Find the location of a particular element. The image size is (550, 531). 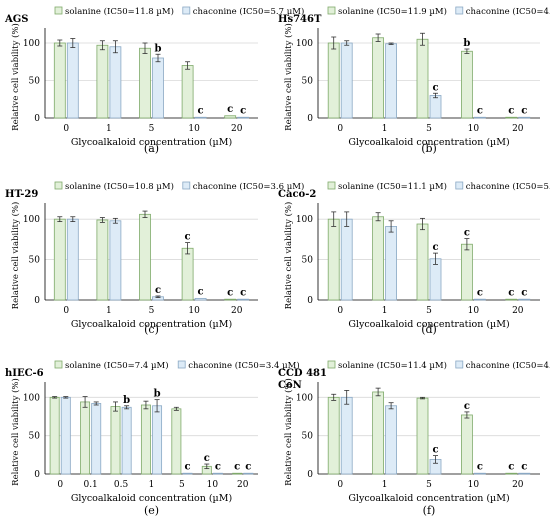

panel-title: hIEC-6 is located at coordinates (24, 373).